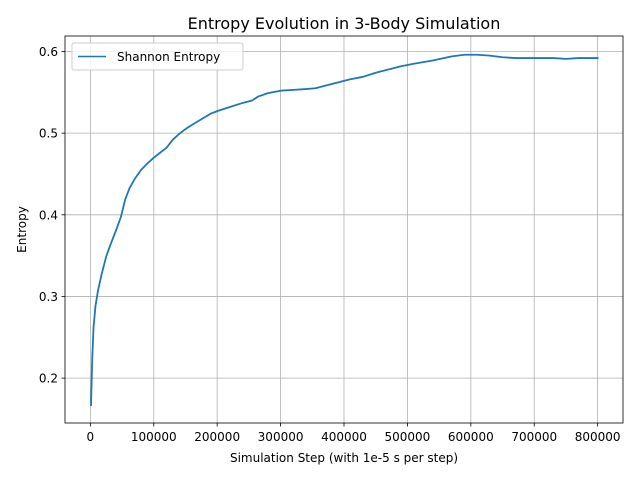 The height and width of the screenshot is (480, 640). What do you see at coordinates (48, 134) in the screenshot?
I see `y-tick-label: 0.5` at bounding box center [48, 134].